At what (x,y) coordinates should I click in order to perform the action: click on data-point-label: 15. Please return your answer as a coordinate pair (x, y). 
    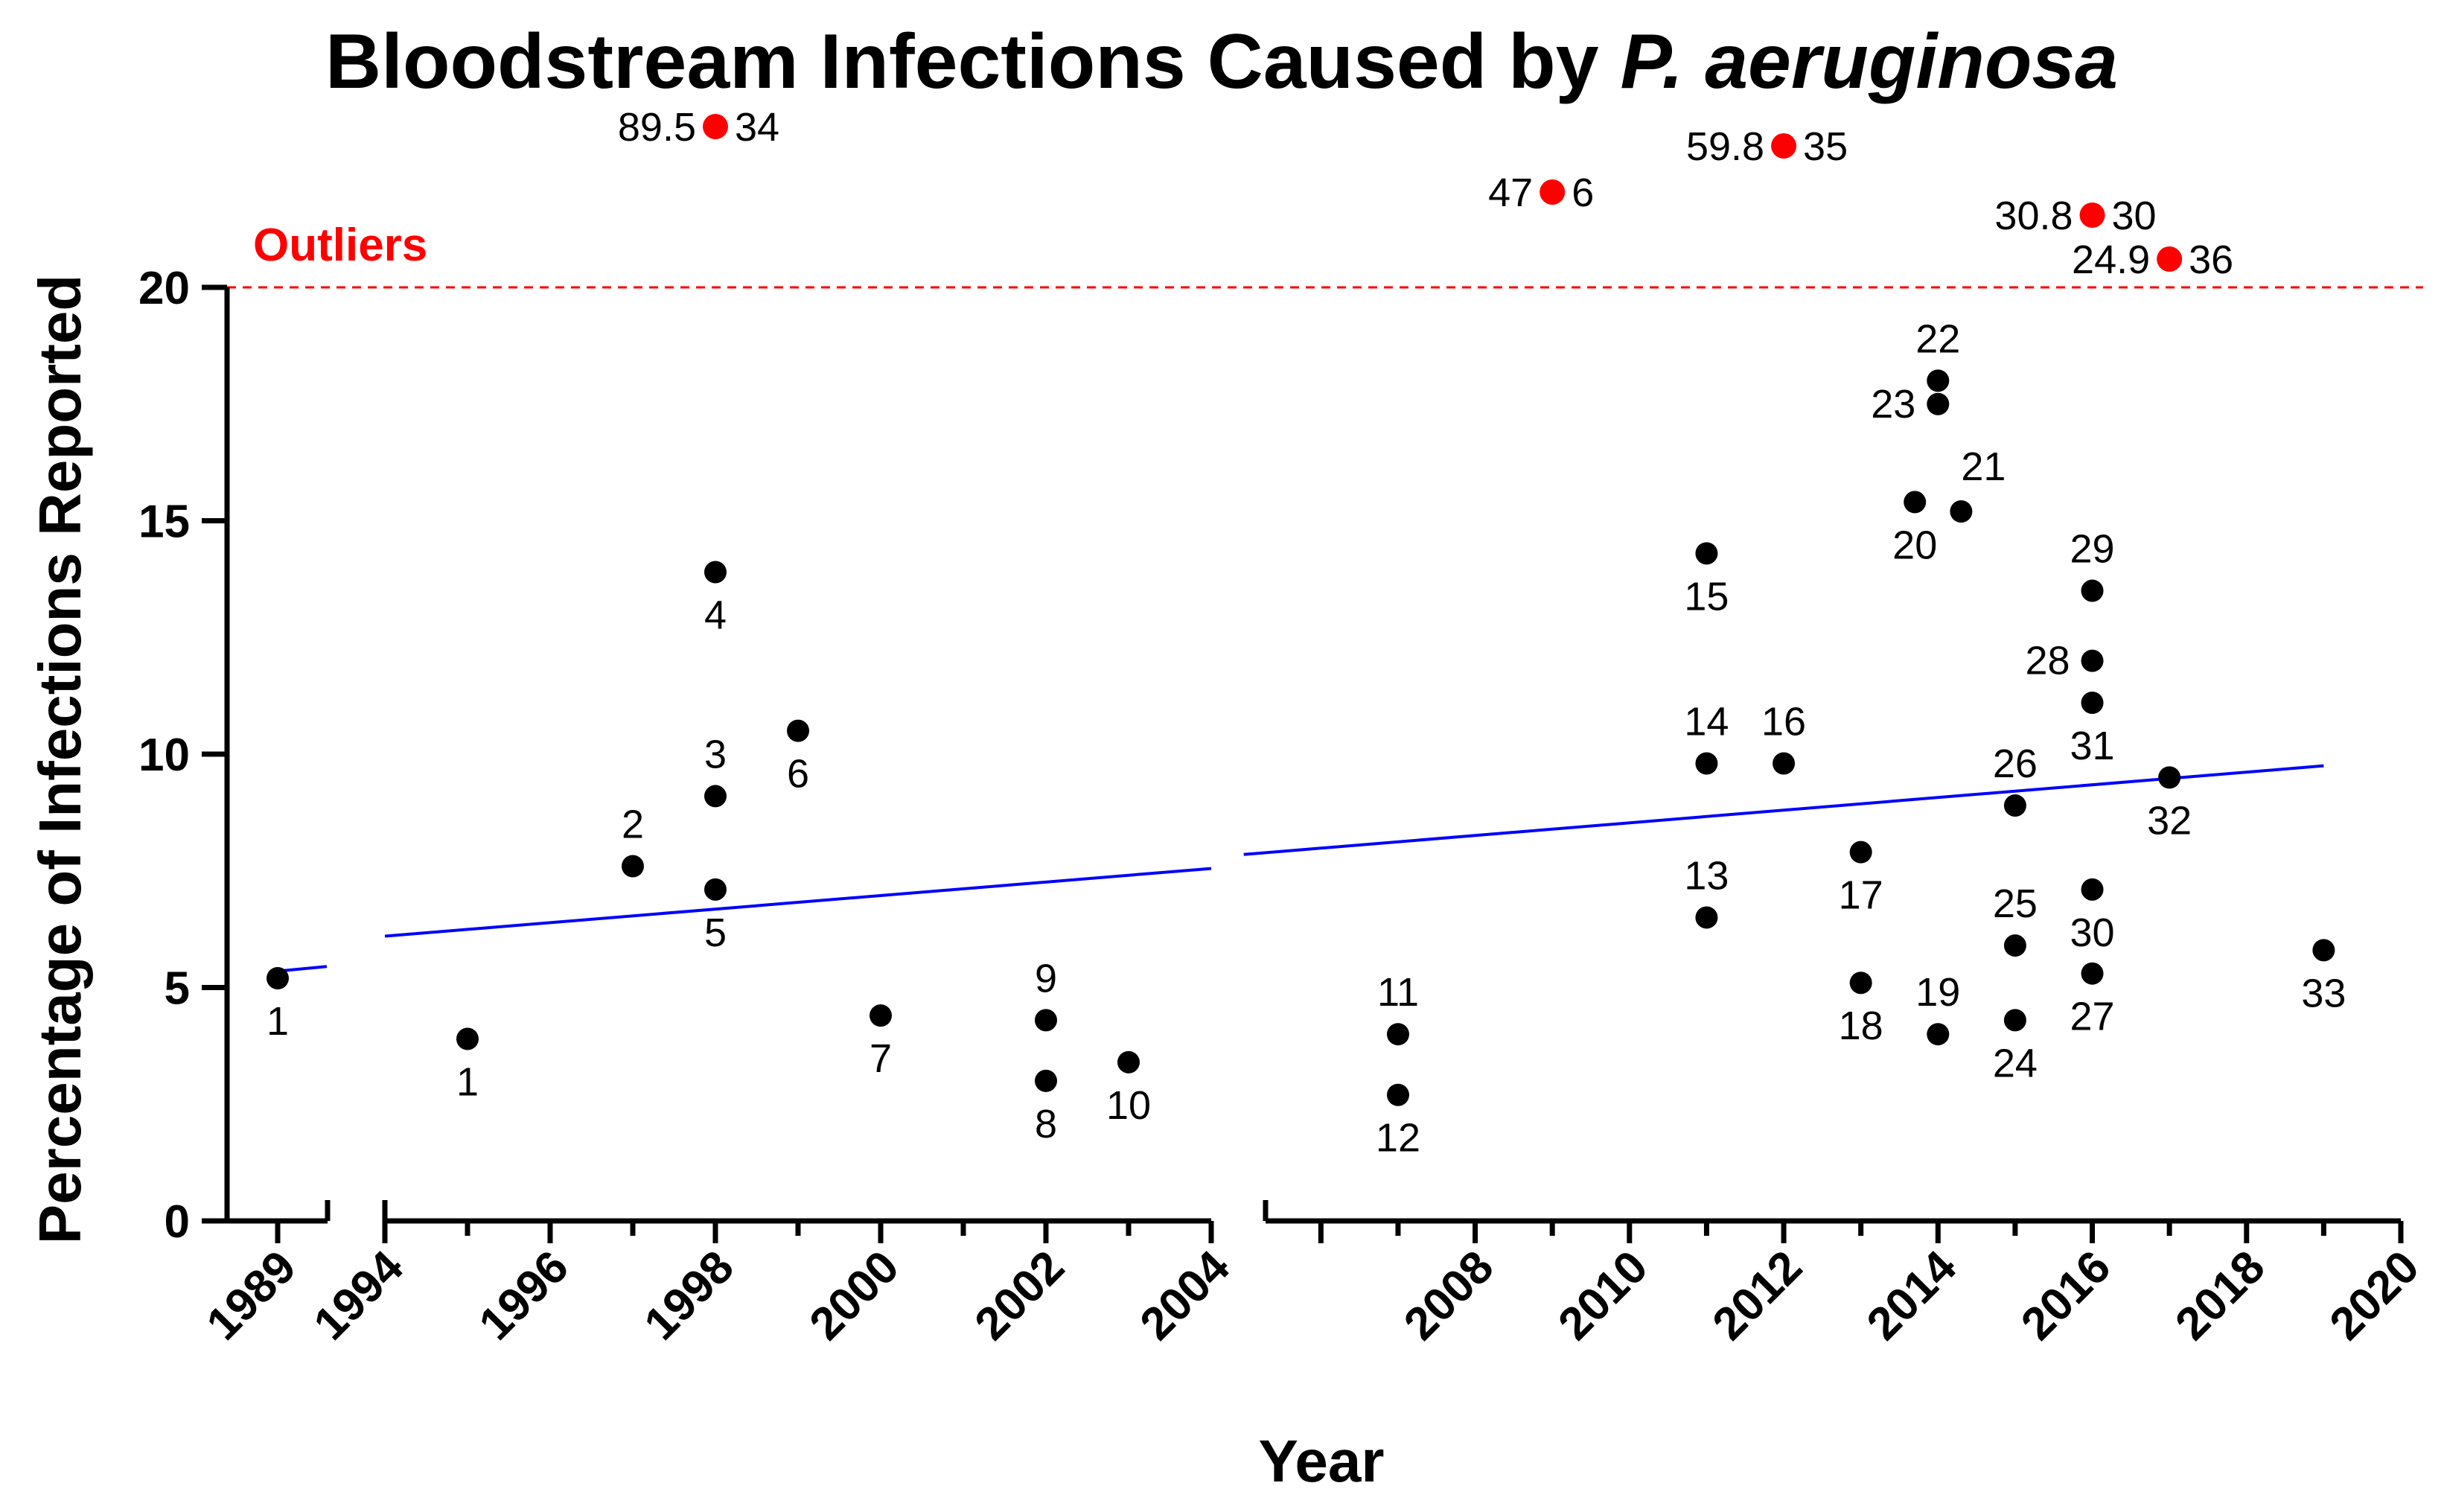
    Looking at the image, I should click on (1706, 596).